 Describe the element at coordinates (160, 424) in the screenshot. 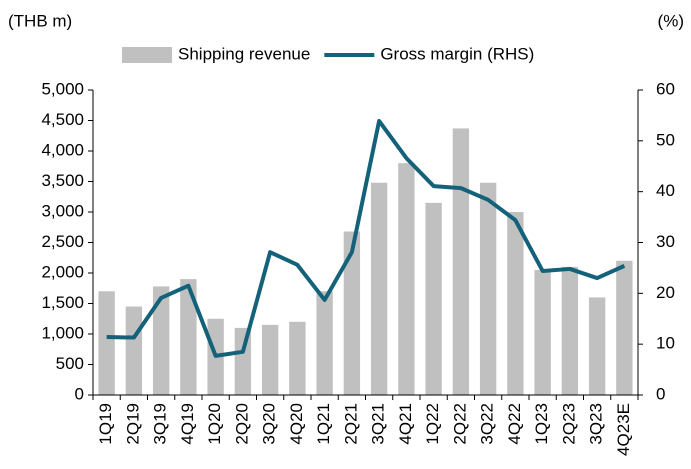

I see `x-tick-label: 3Q19` at that location.